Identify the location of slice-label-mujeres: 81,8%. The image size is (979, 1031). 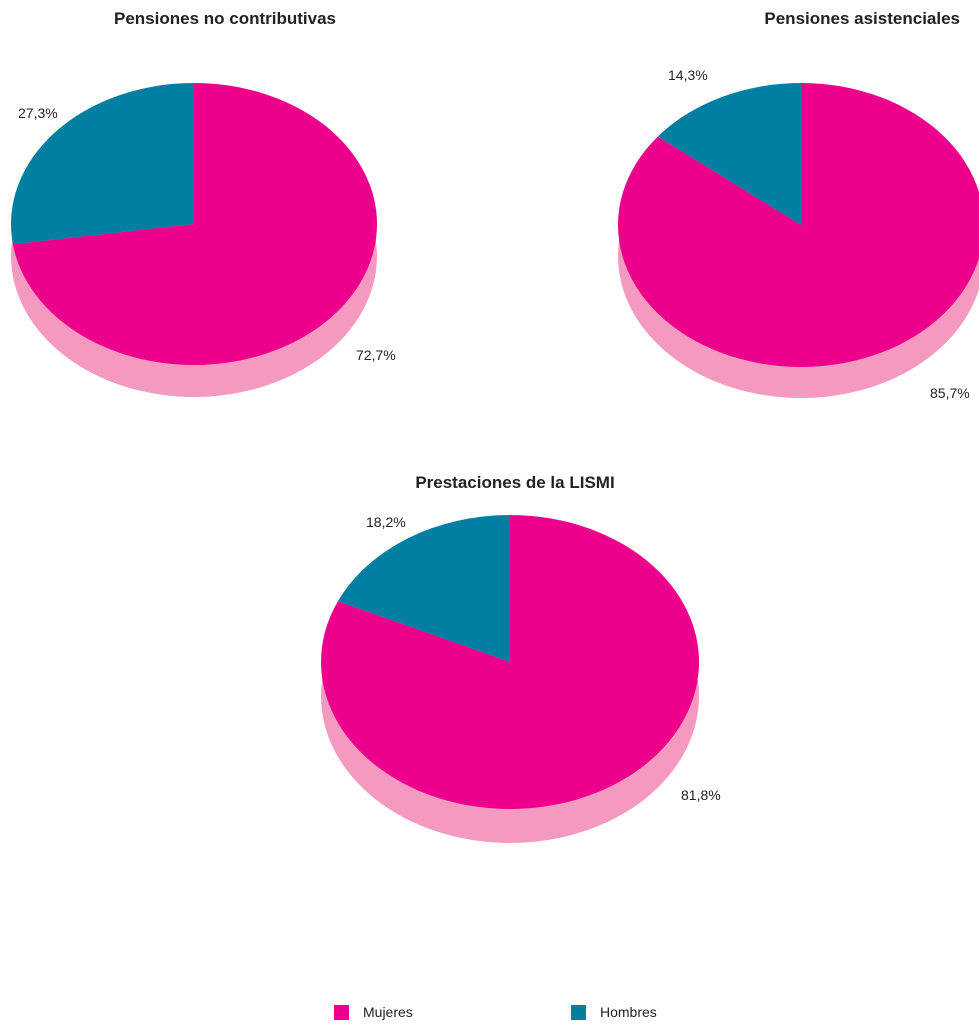
(701, 795).